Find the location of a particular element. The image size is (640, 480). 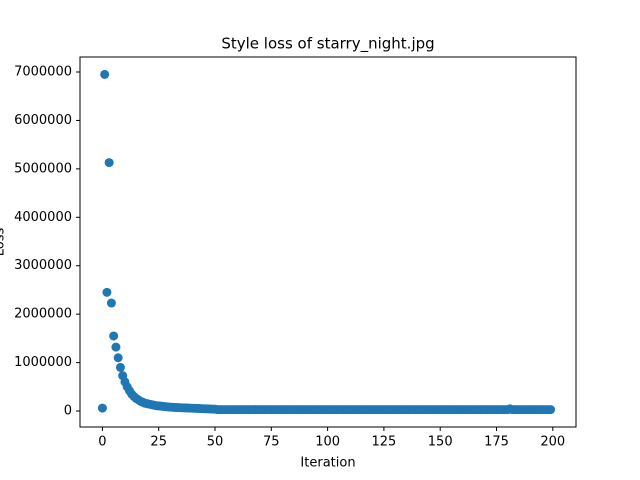

x-tick-label: 25 is located at coordinates (158, 442).